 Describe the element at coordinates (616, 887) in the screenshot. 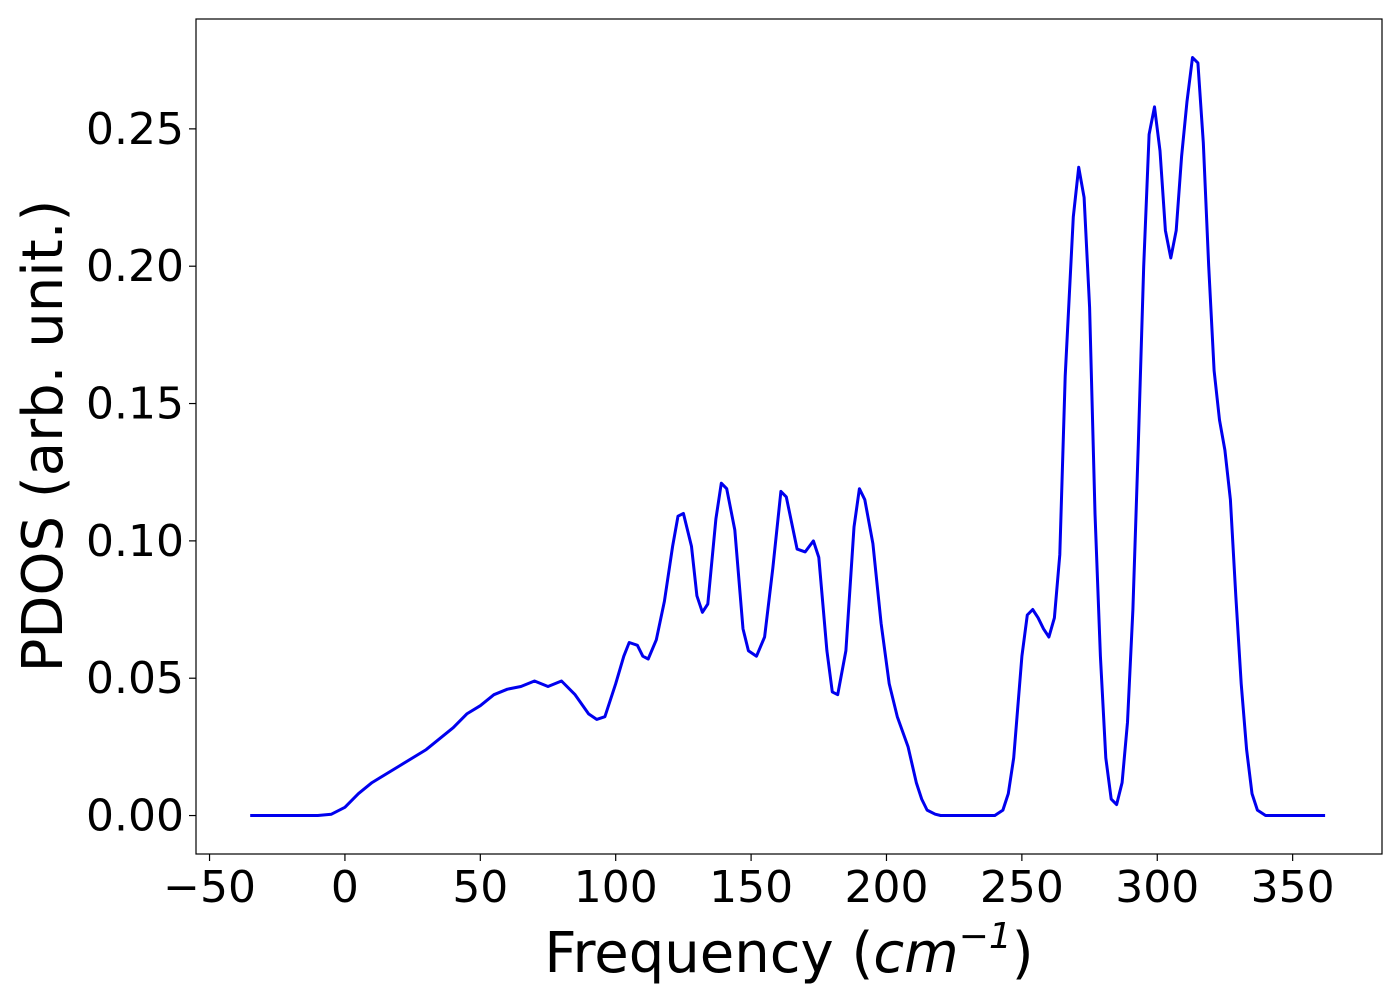

I see `x-tick-label: 100` at that location.